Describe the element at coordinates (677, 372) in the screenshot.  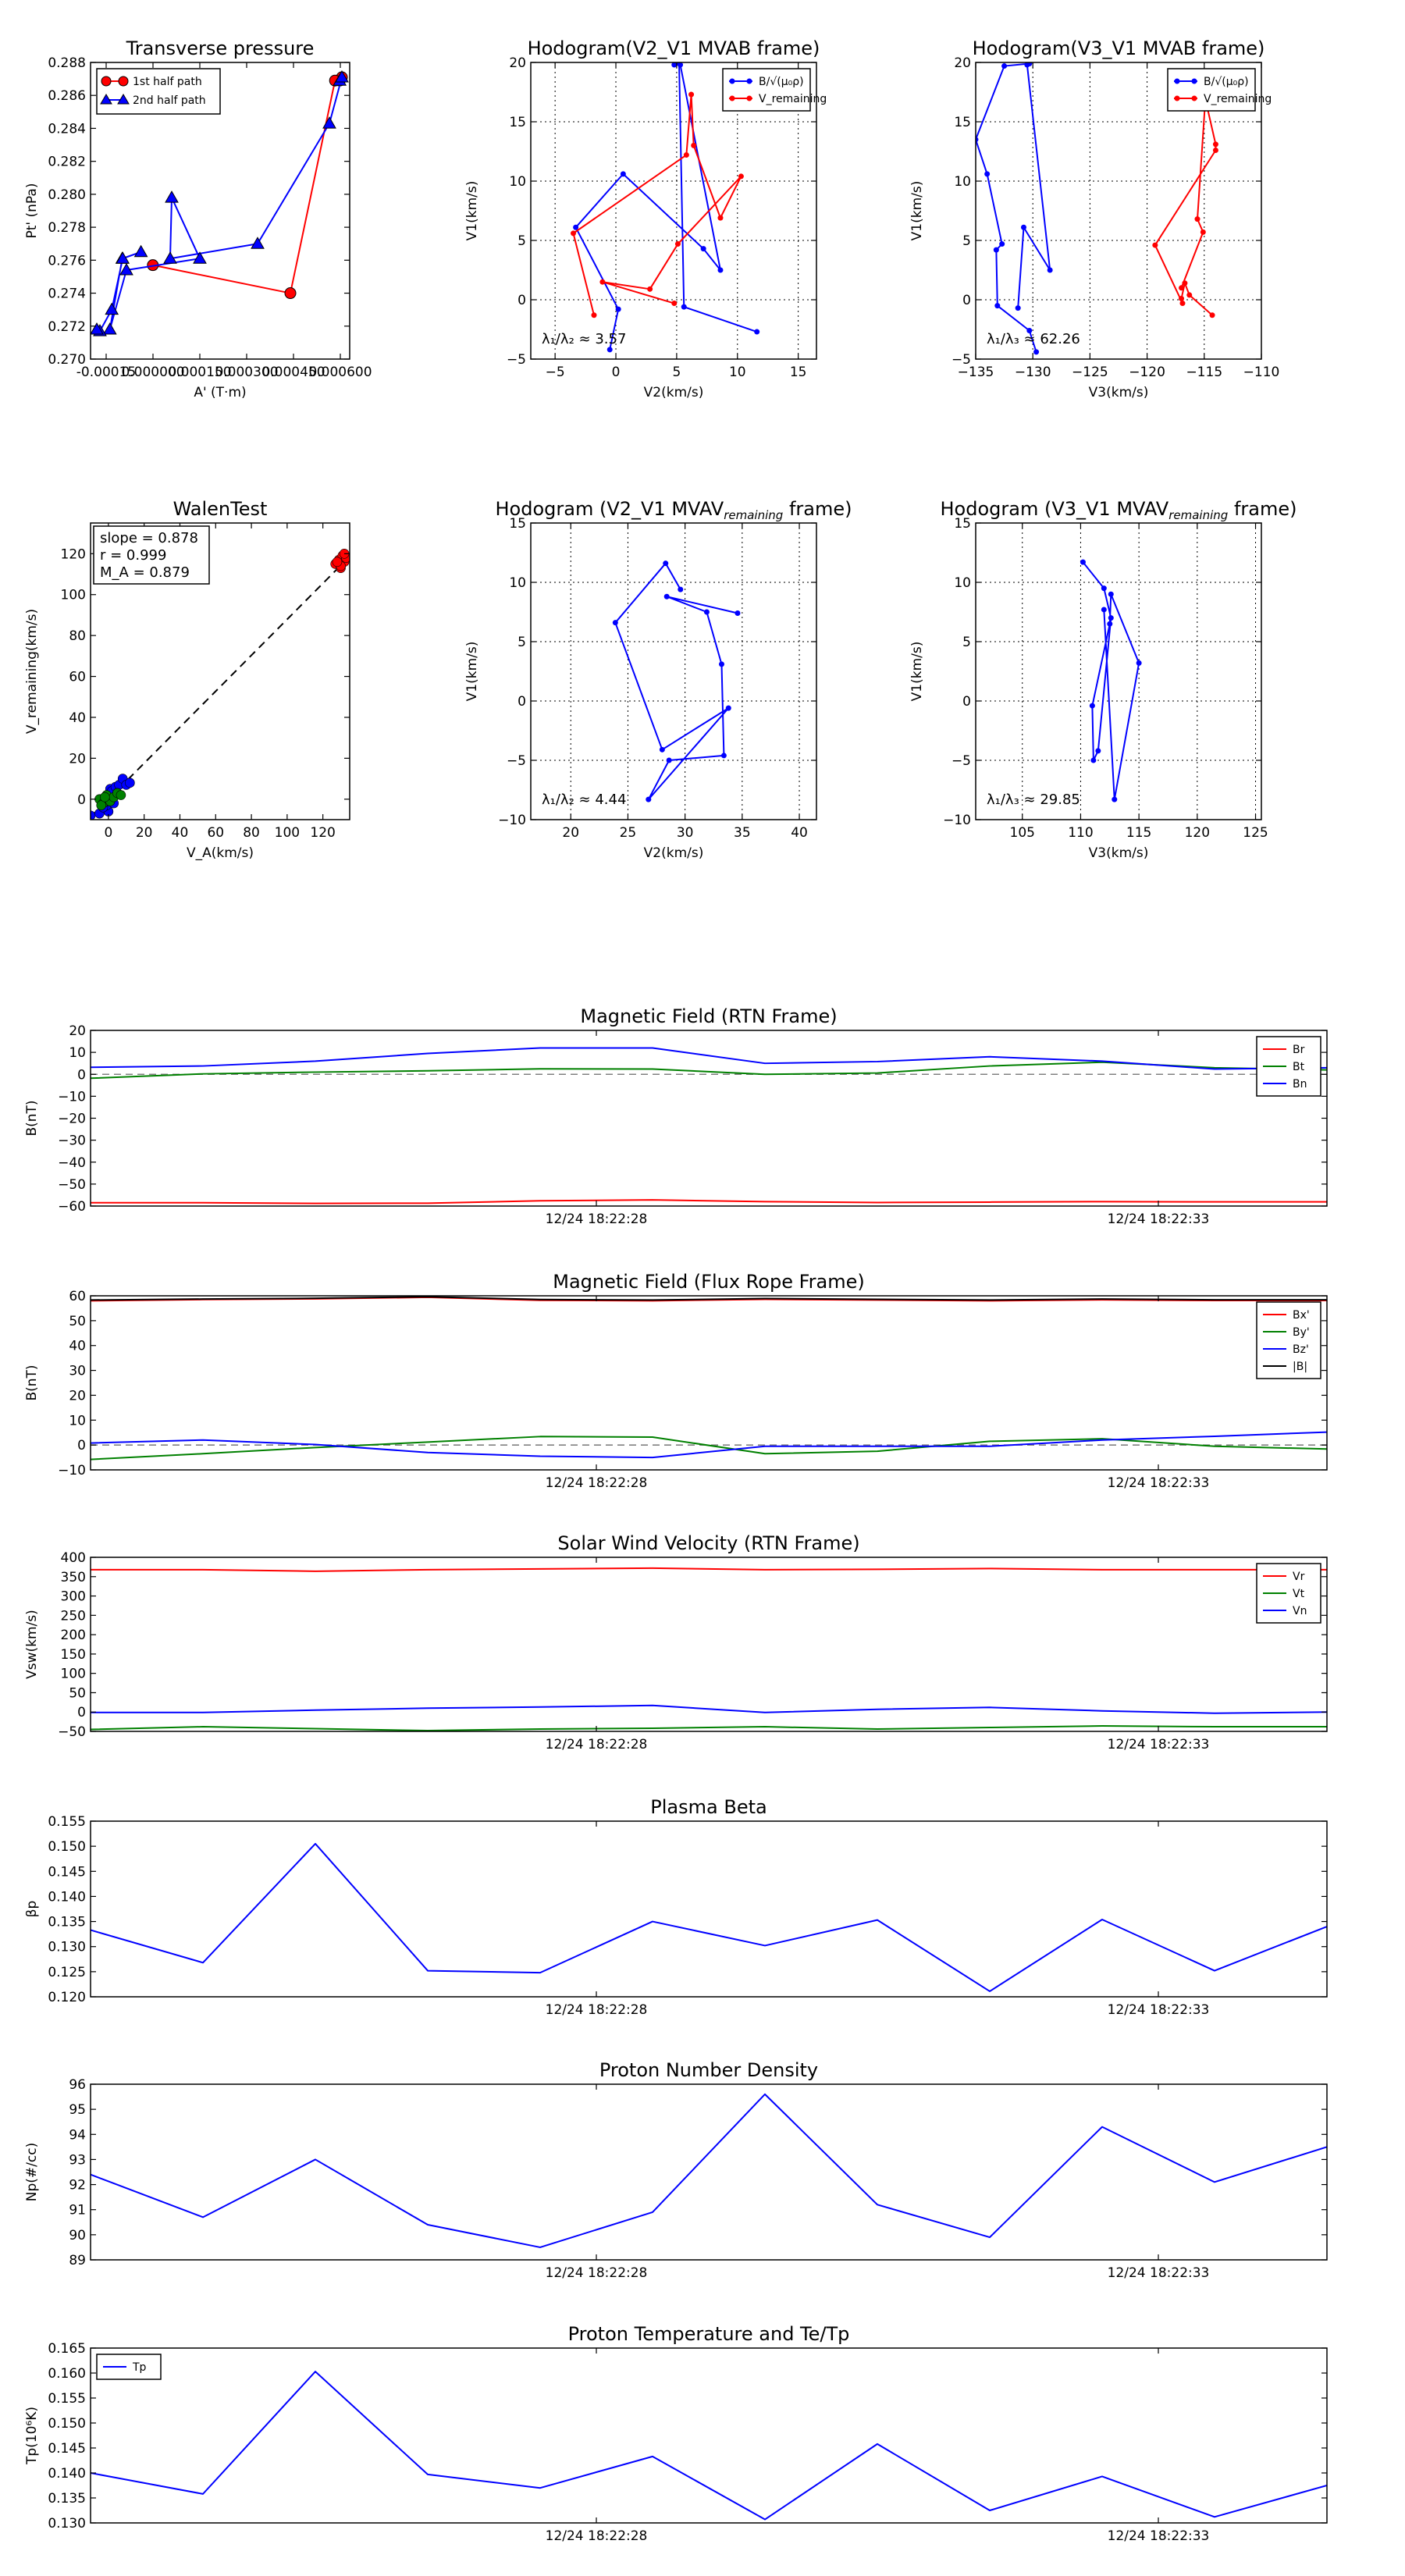
I see `x-tick-label: 5` at that location.